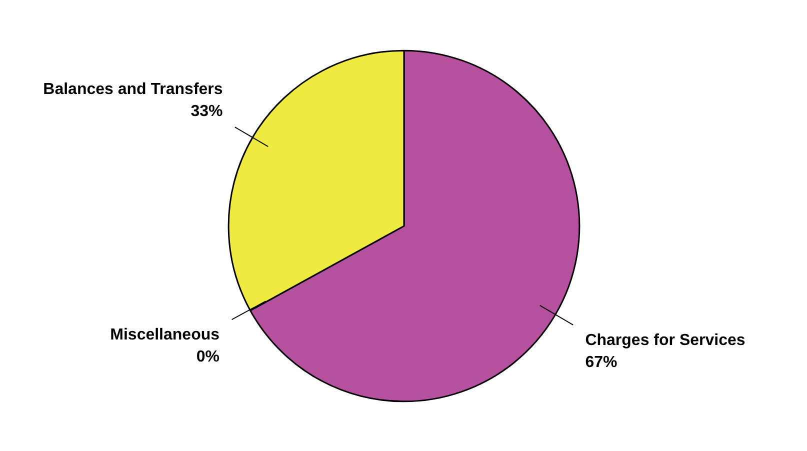 The image size is (807, 451). I want to click on slice-label: Balances and Transfers, so click(133, 89).